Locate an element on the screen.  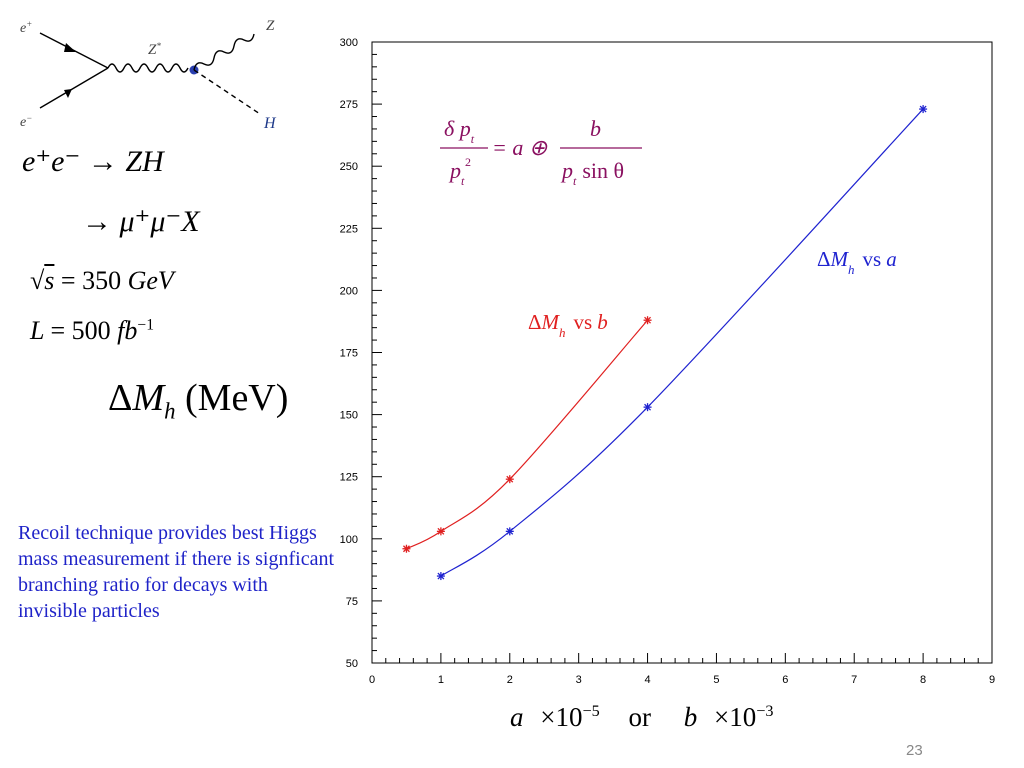
formula-mid: = a ⊕ is located at coordinates (520, 147).